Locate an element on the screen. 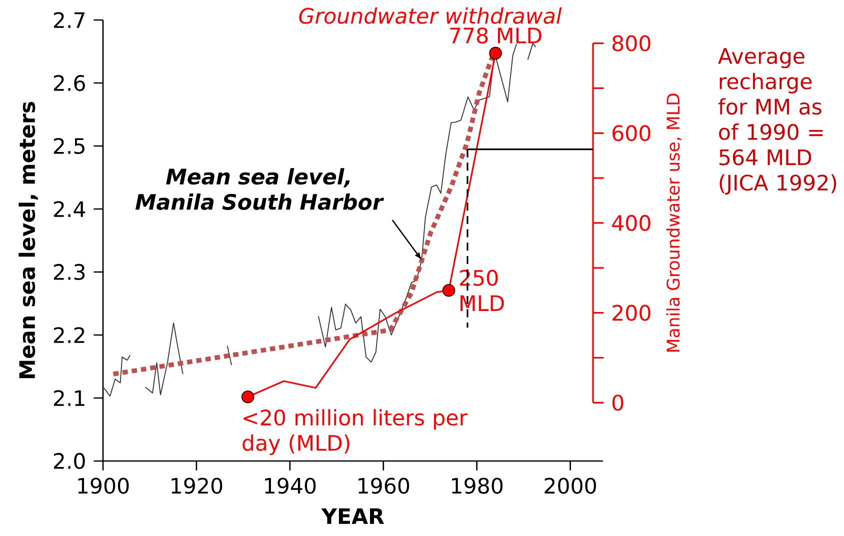 This screenshot has height=536, width=844. y-tick-label: 2.1 is located at coordinates (69, 398).